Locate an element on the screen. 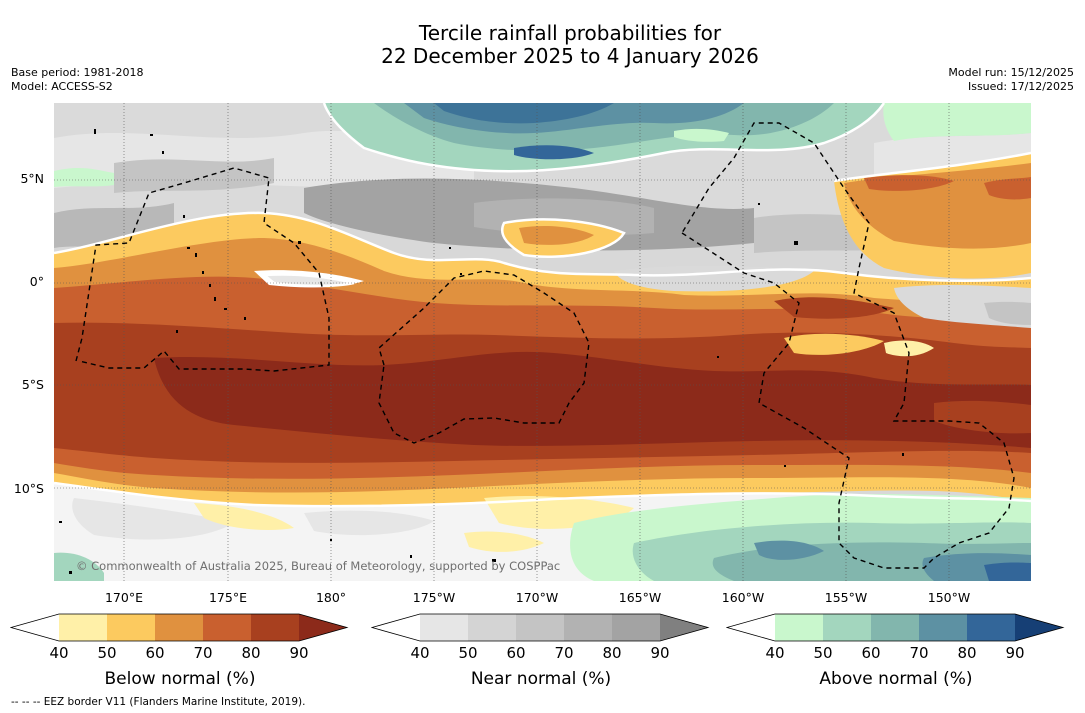  colorbar-below-svg is located at coordinates (179, 627).